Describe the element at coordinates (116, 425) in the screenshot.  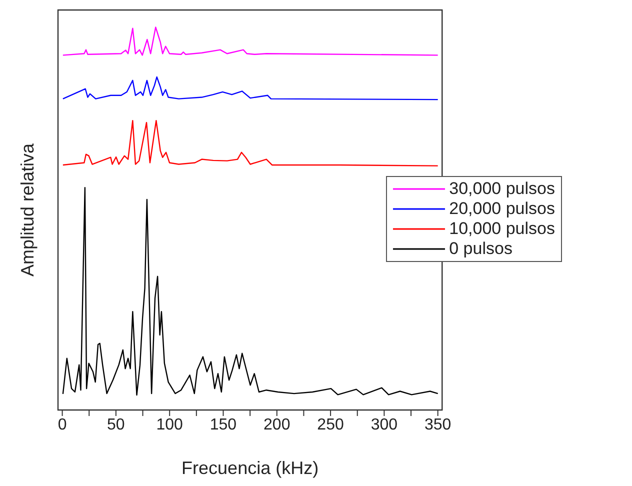
I see `x-tick-label: 50` at that location.